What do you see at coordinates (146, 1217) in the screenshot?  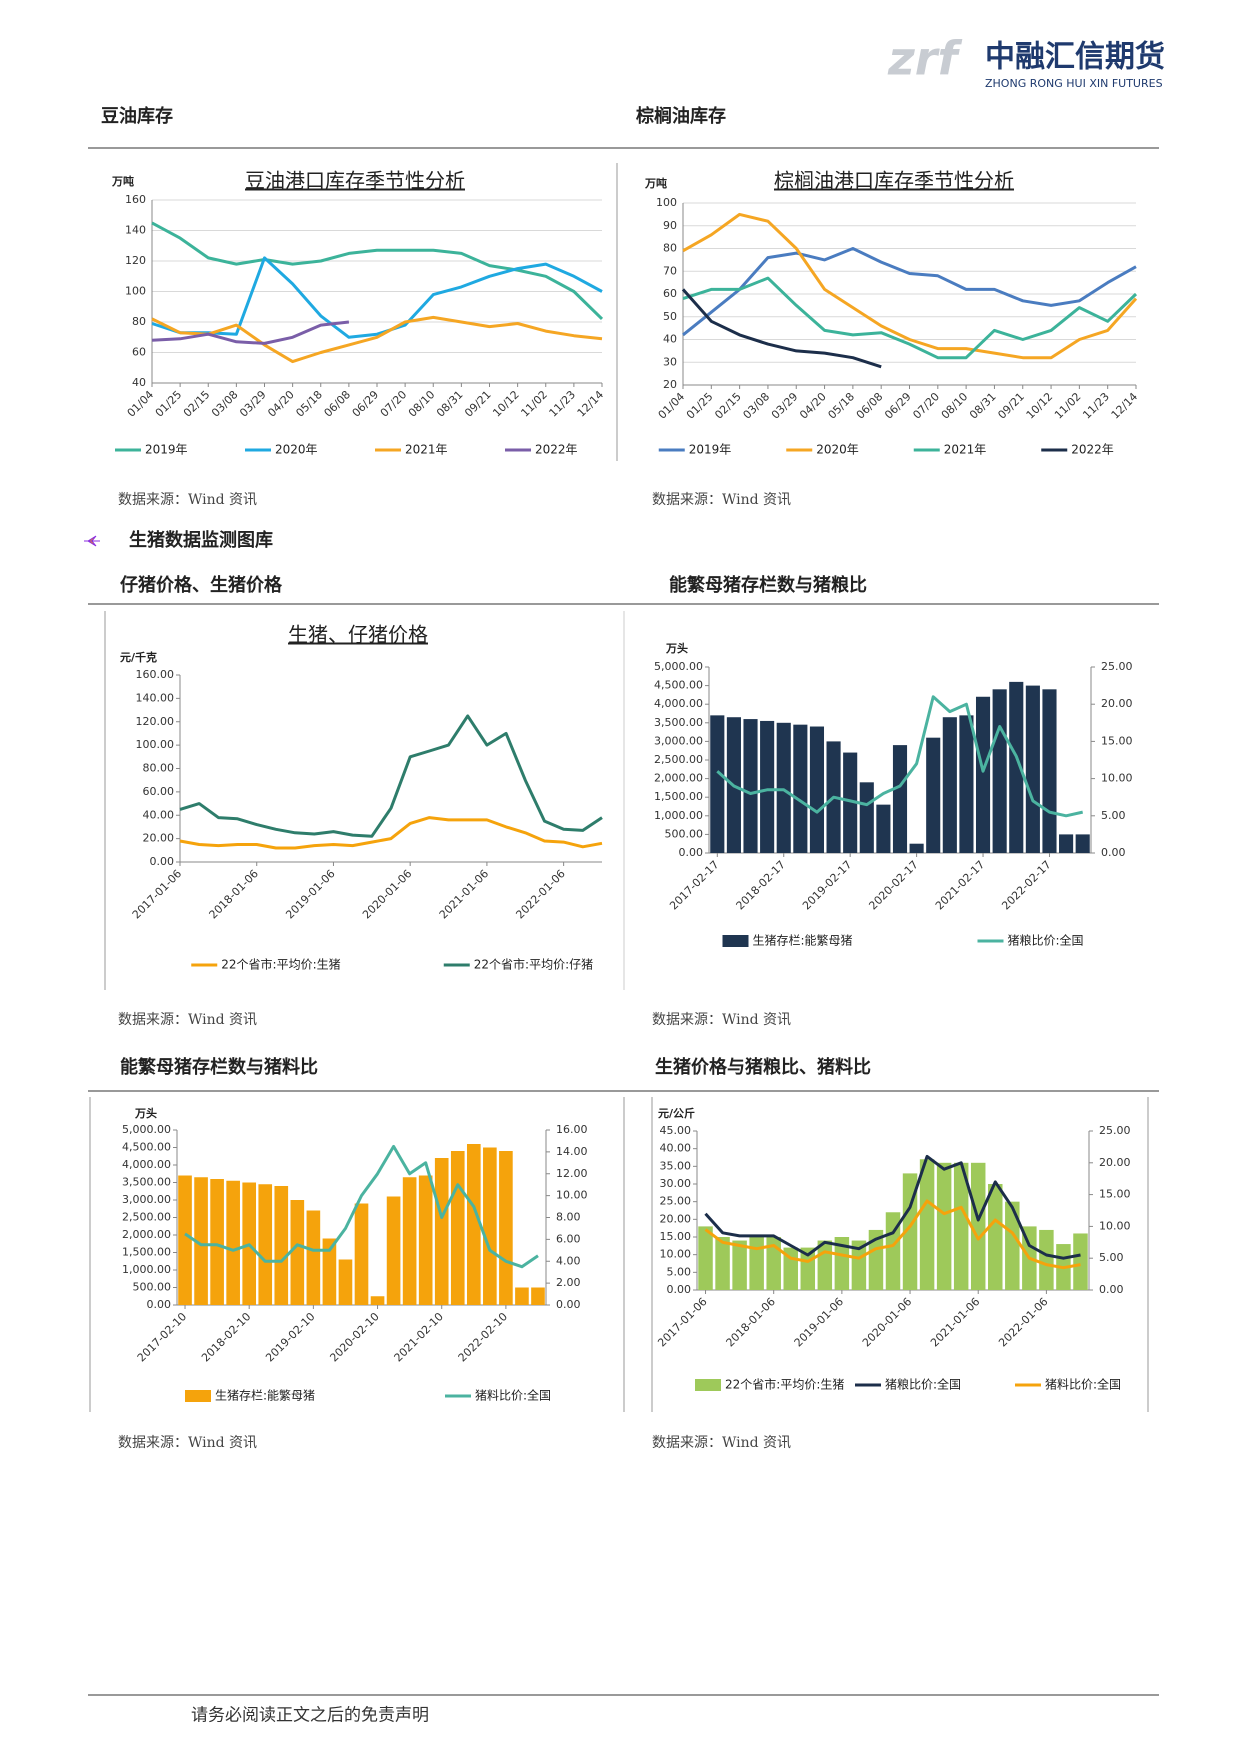 I see `y-tick-label: 2,500.00` at bounding box center [146, 1217].